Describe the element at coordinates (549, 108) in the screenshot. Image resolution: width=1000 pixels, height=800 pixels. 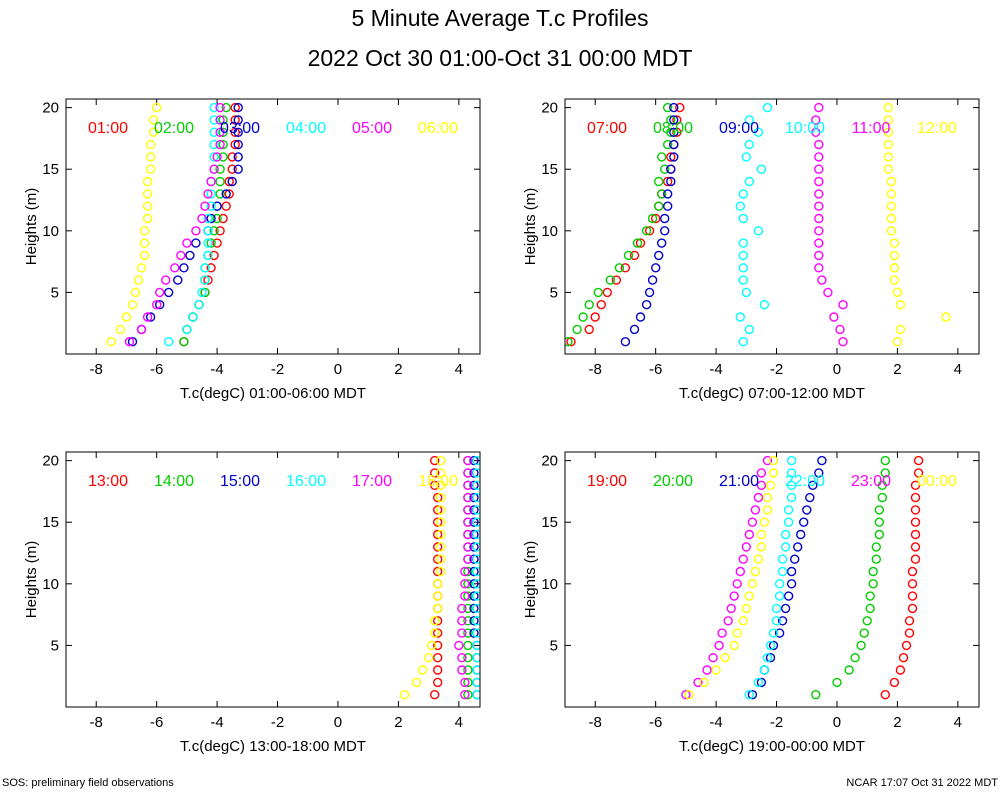
I see `y-tick-label: 20` at that location.